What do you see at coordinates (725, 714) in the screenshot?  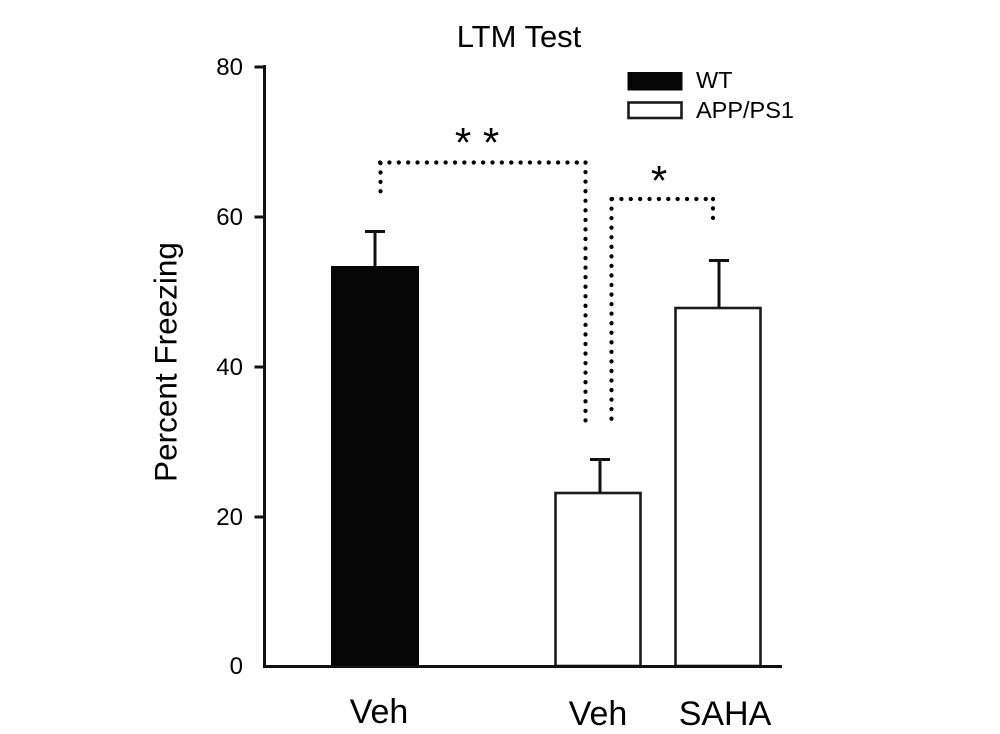 I see `svg-text: SAHA` at bounding box center [725, 714].